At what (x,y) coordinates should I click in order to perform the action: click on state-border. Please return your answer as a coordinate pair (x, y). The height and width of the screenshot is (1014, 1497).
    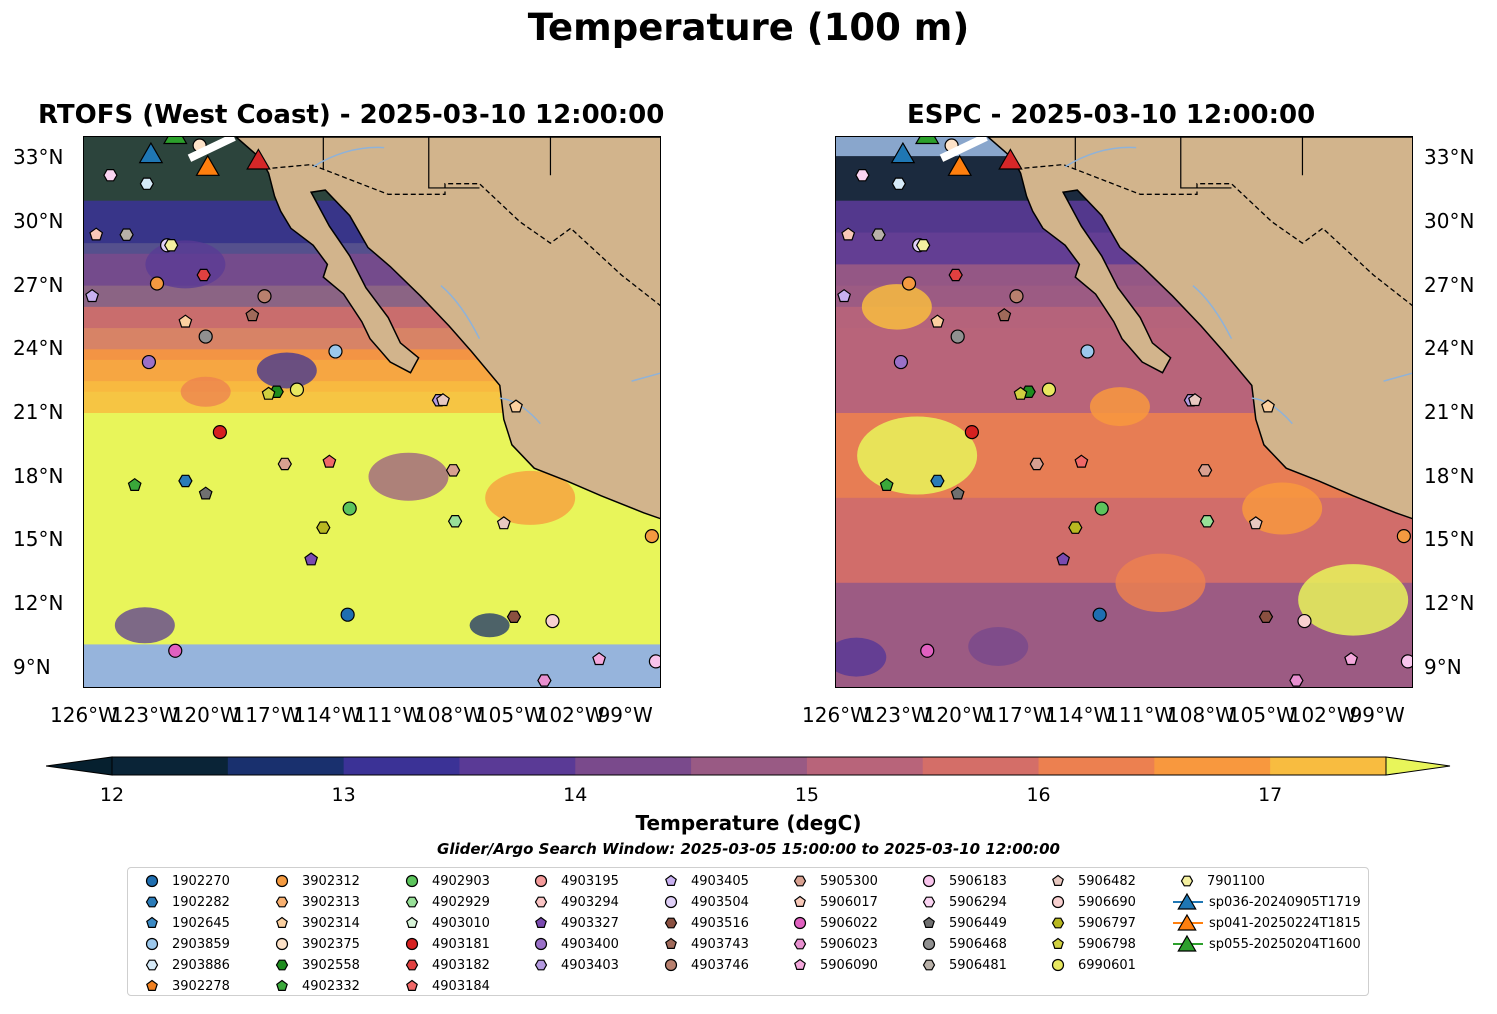
    Looking at the image, I should click on (437, 163).